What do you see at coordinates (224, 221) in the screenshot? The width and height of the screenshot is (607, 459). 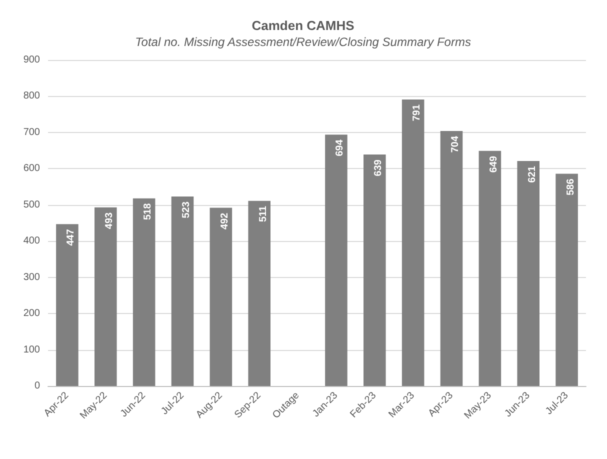 I see `data-label: 492` at bounding box center [224, 221].